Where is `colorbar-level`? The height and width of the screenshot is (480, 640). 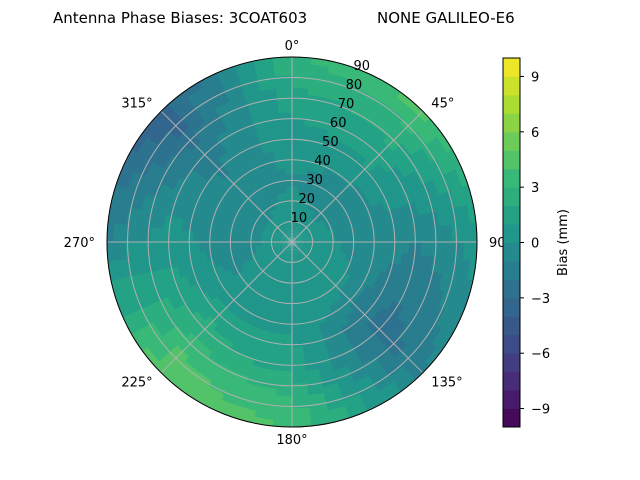
colorbar-level is located at coordinates (511, 67).